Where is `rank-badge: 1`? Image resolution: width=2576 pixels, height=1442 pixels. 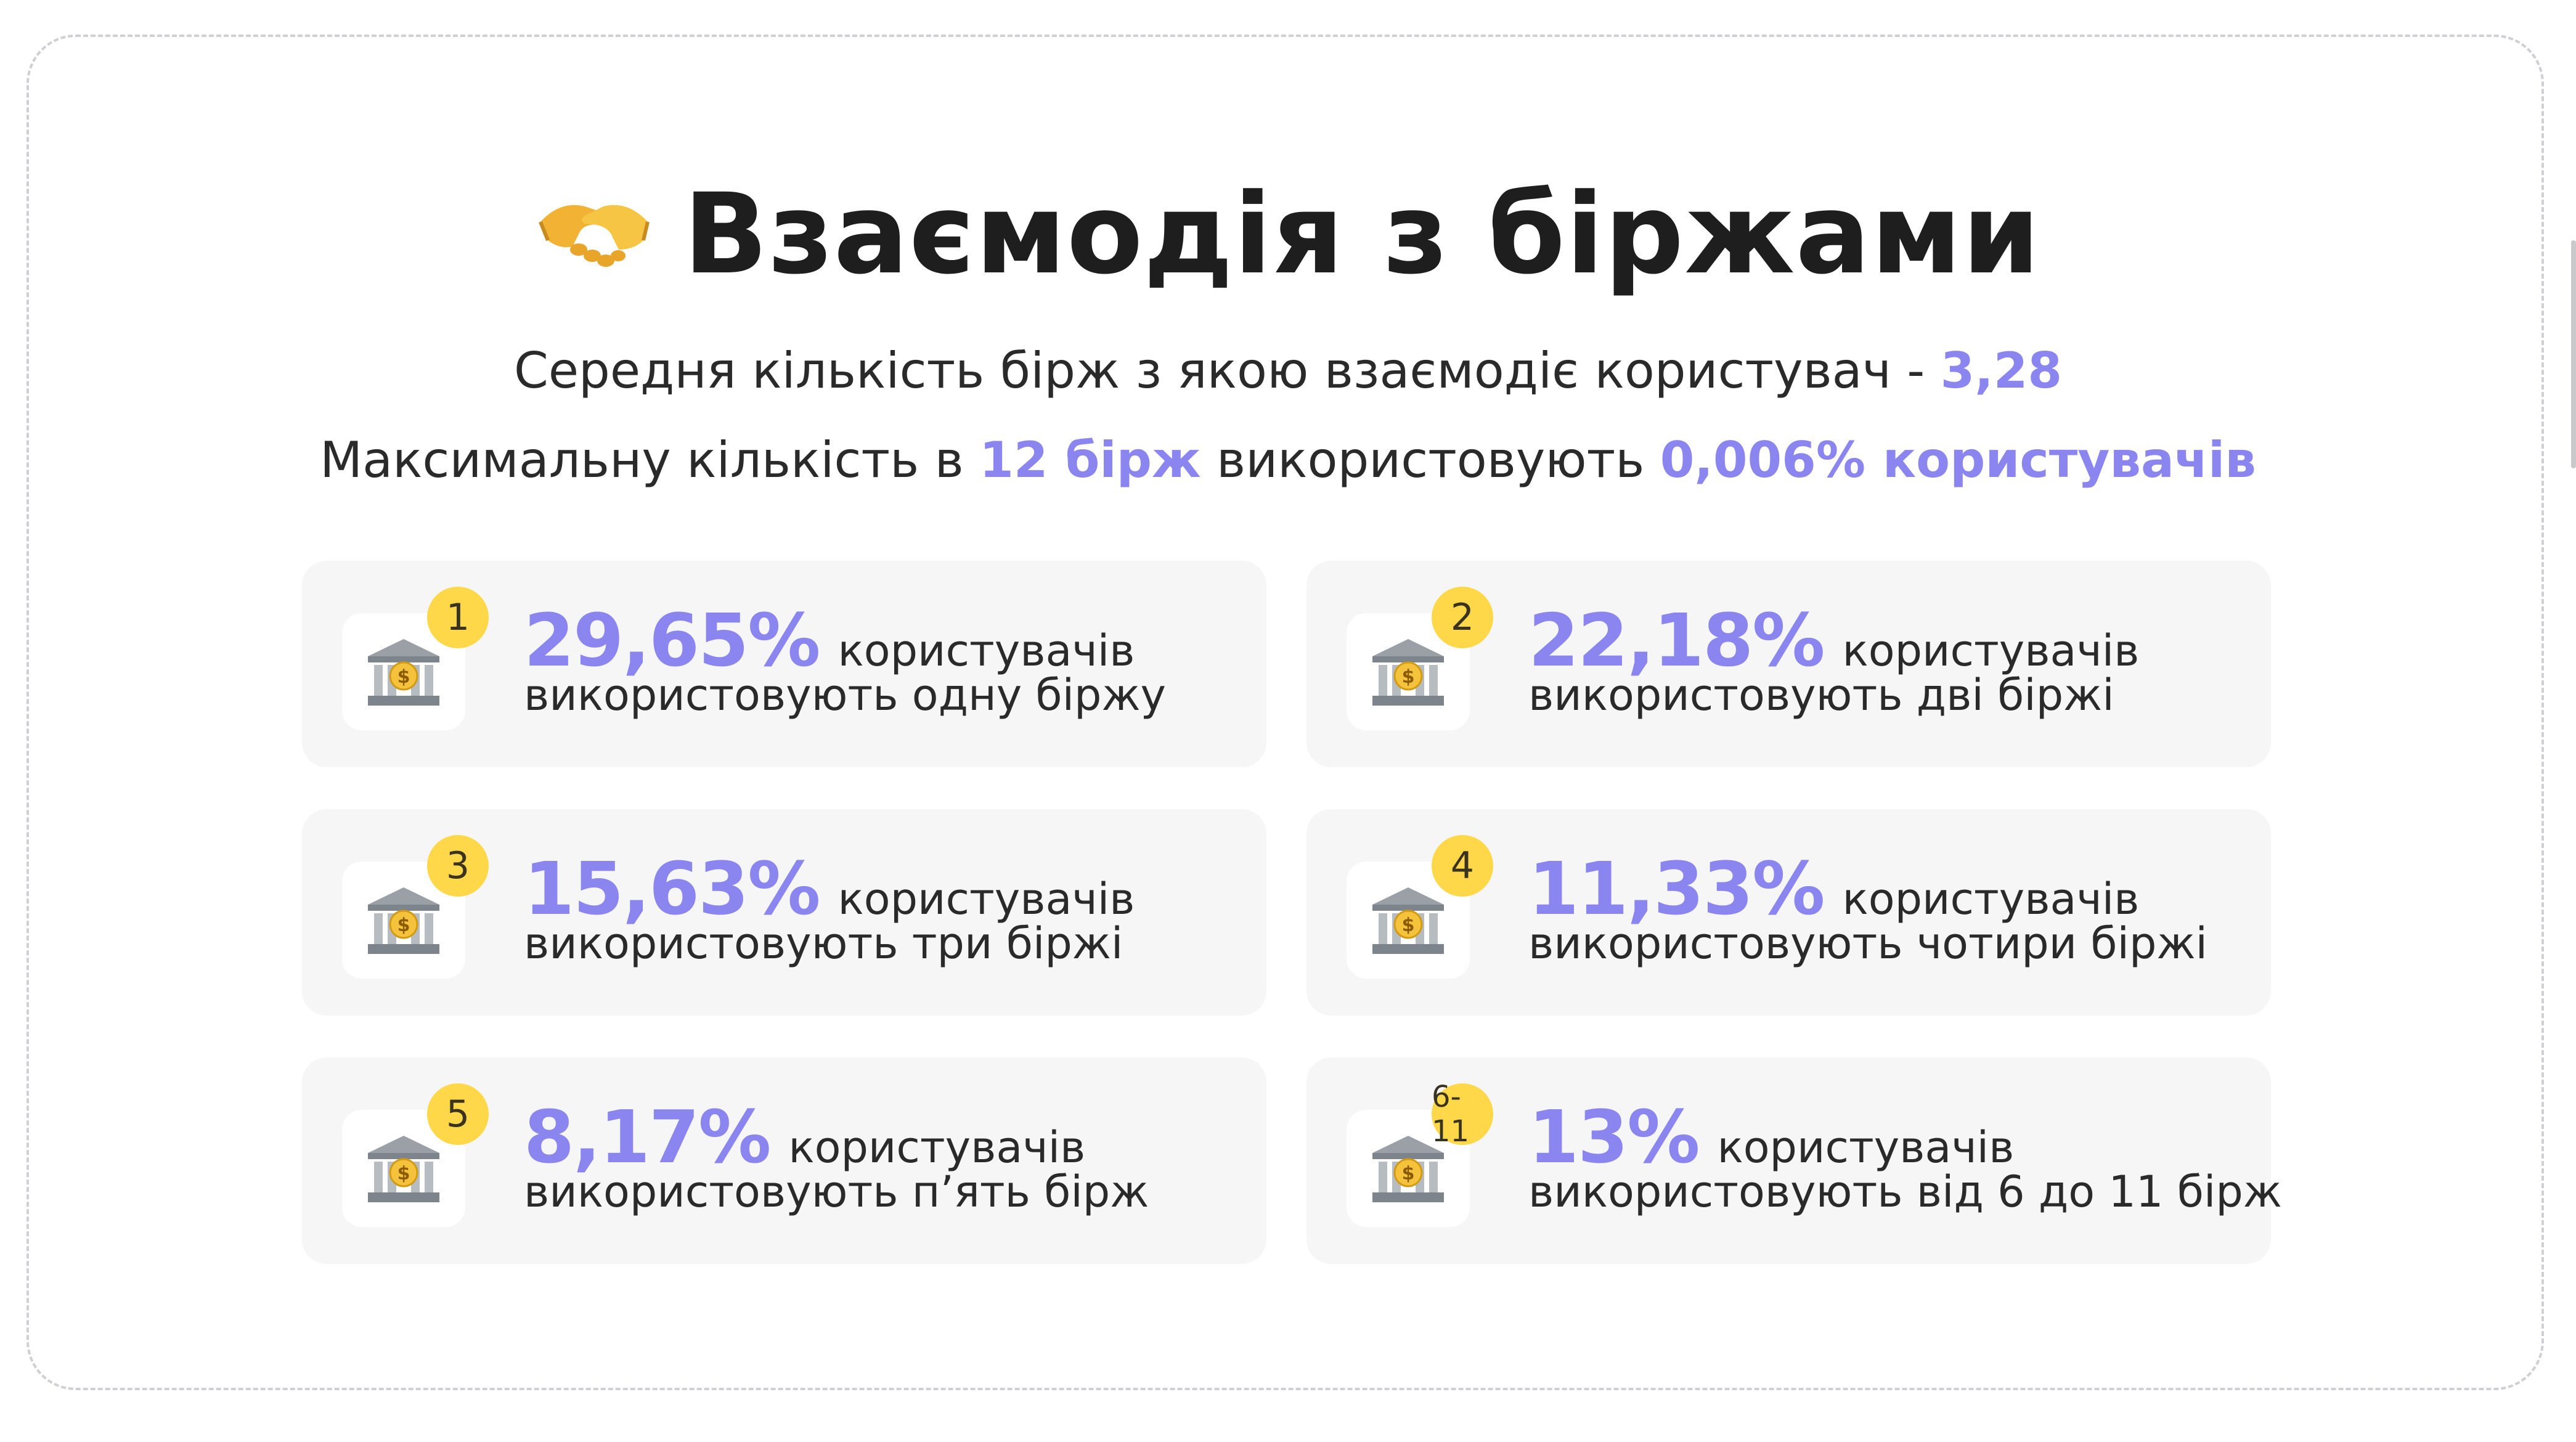 rank-badge: 1 is located at coordinates (458, 617).